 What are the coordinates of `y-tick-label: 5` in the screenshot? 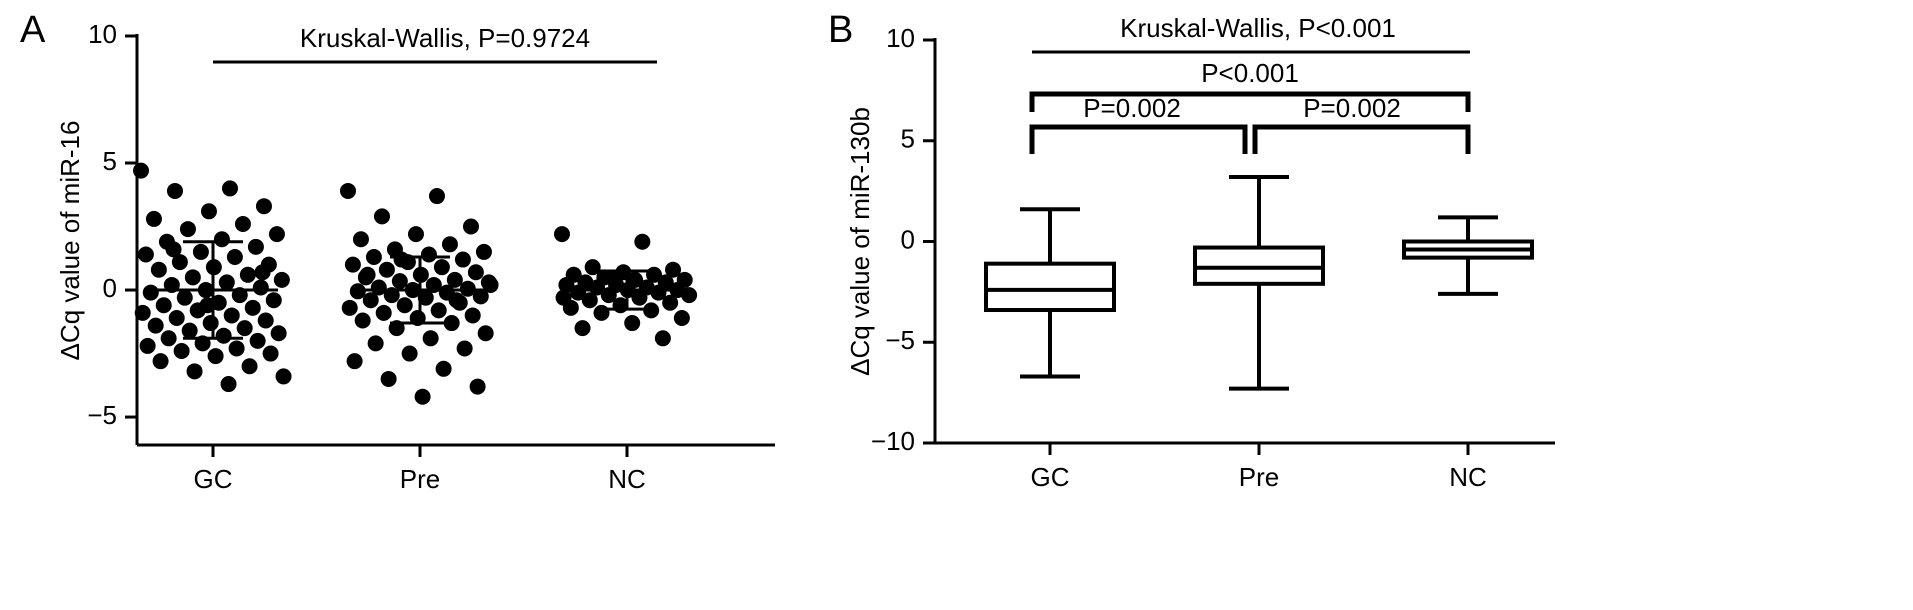 It's located at (908, 139).